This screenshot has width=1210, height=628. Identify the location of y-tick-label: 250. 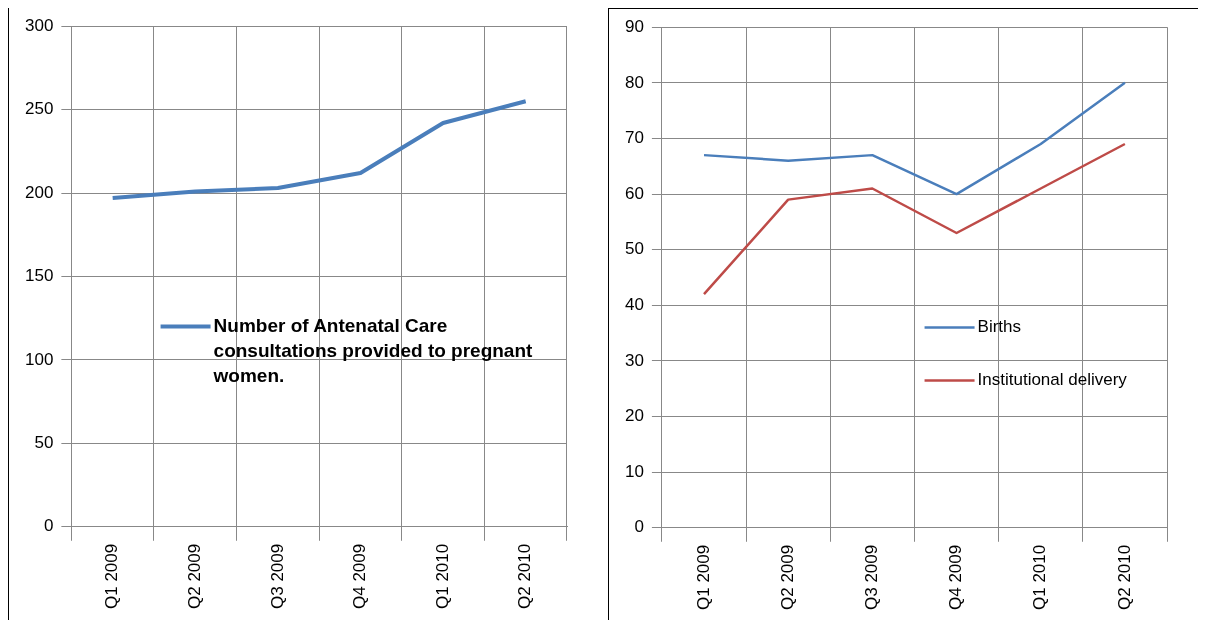
(39, 109).